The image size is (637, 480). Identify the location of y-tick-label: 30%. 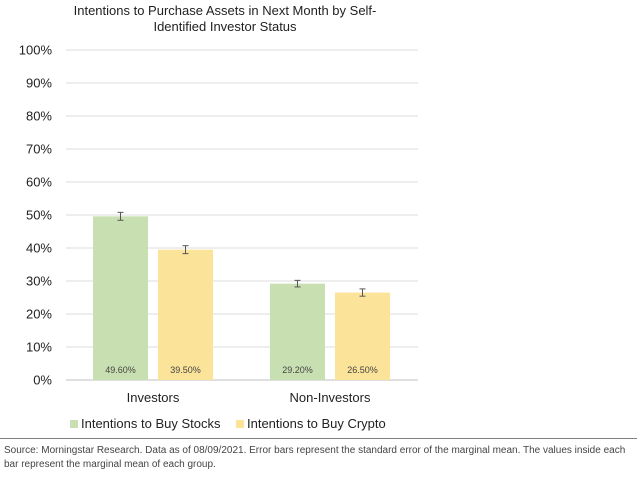
(39, 281).